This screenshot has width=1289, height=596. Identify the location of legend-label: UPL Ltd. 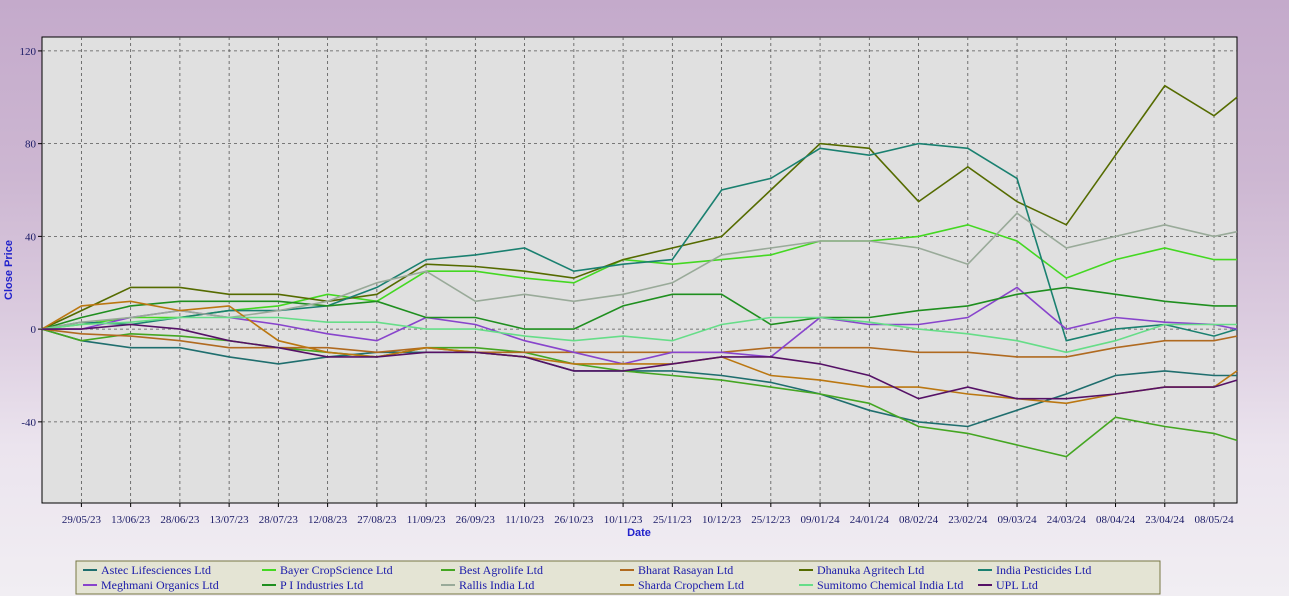
(1017, 585).